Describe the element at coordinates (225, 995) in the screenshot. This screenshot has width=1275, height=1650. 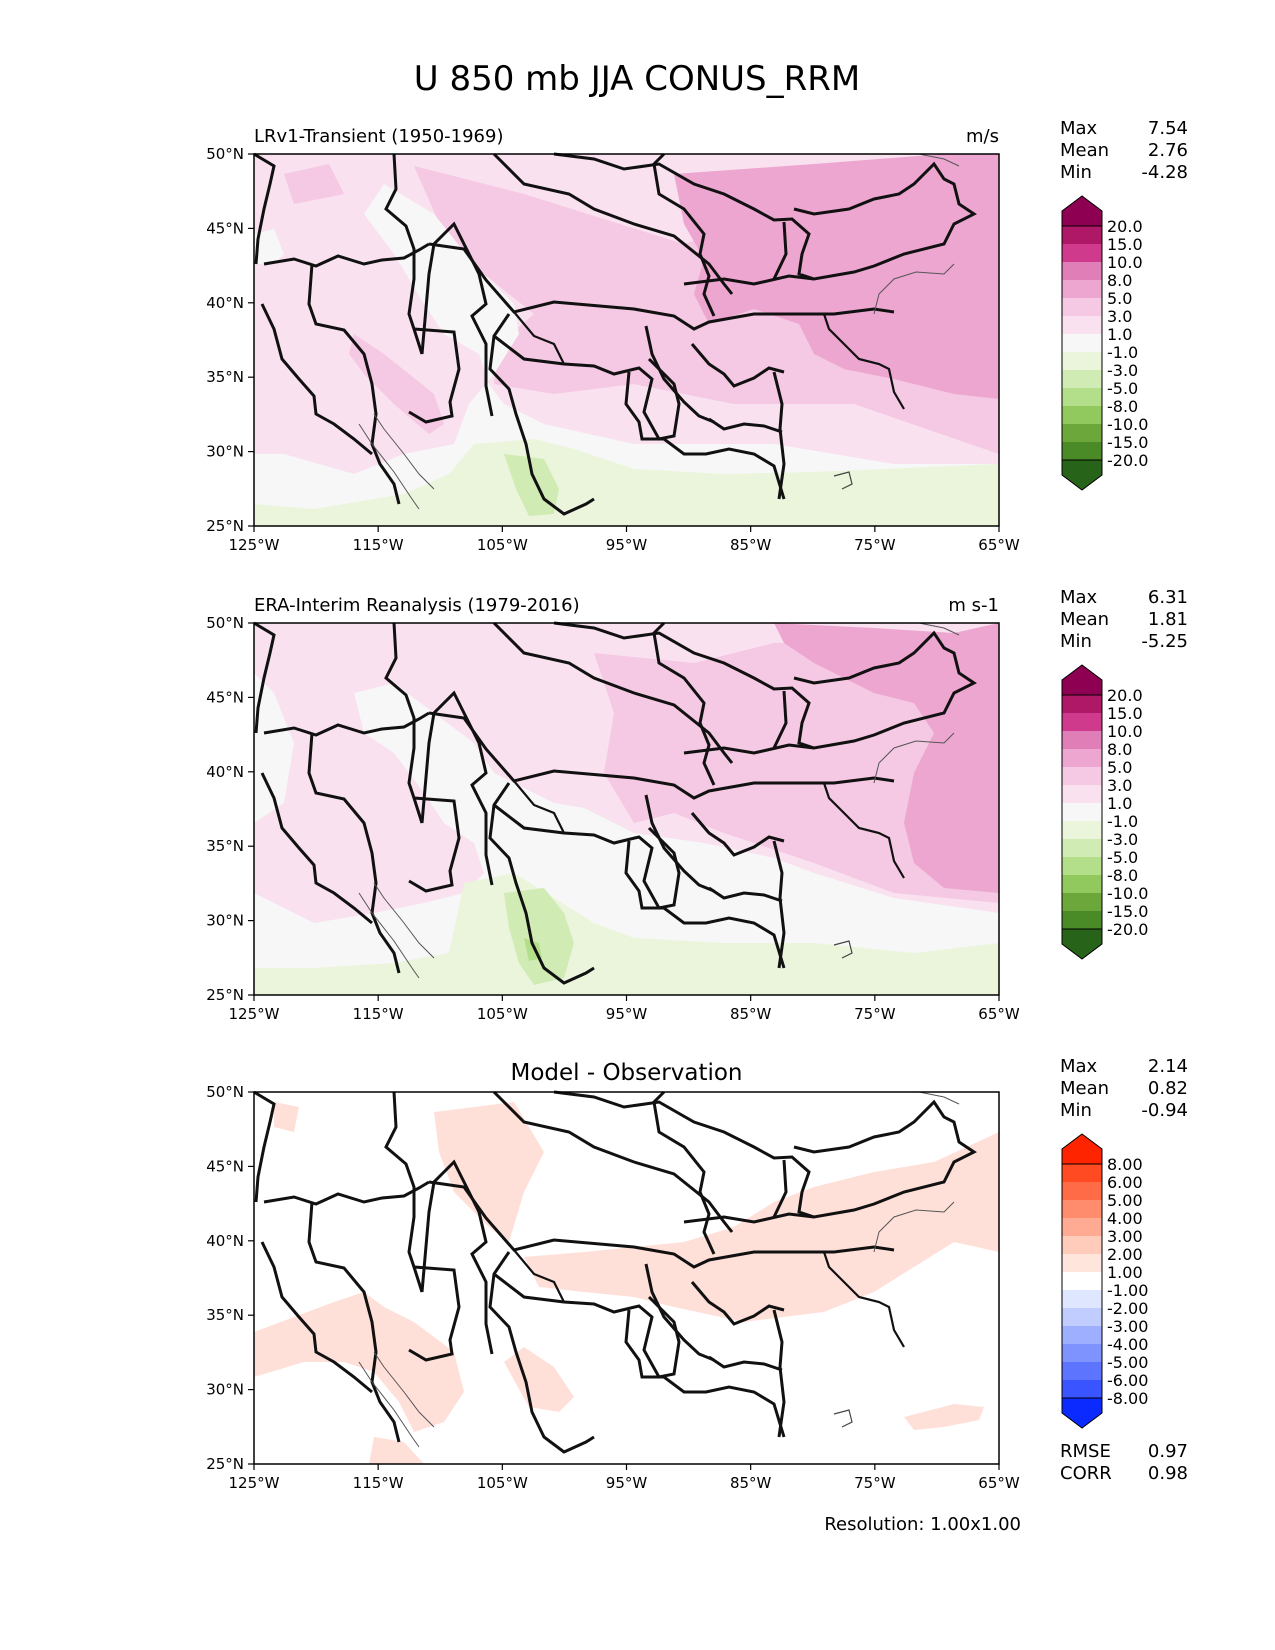
I see `lat-tick-label: 25°N` at that location.